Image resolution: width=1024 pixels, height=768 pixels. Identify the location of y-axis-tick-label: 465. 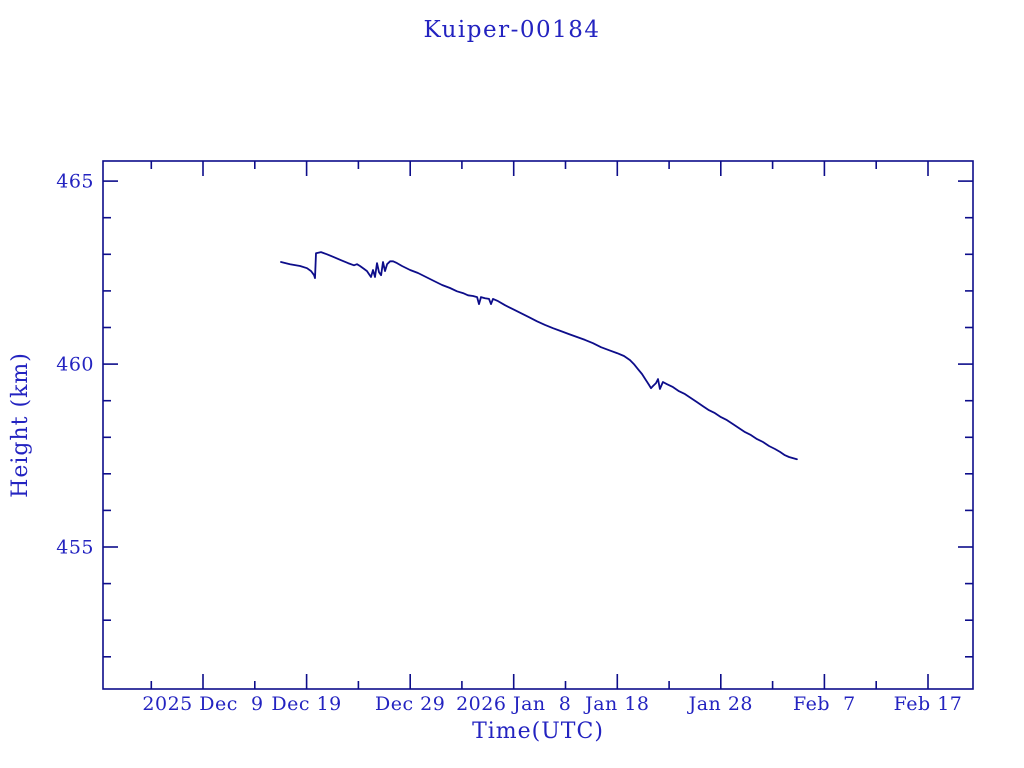
(75, 182).